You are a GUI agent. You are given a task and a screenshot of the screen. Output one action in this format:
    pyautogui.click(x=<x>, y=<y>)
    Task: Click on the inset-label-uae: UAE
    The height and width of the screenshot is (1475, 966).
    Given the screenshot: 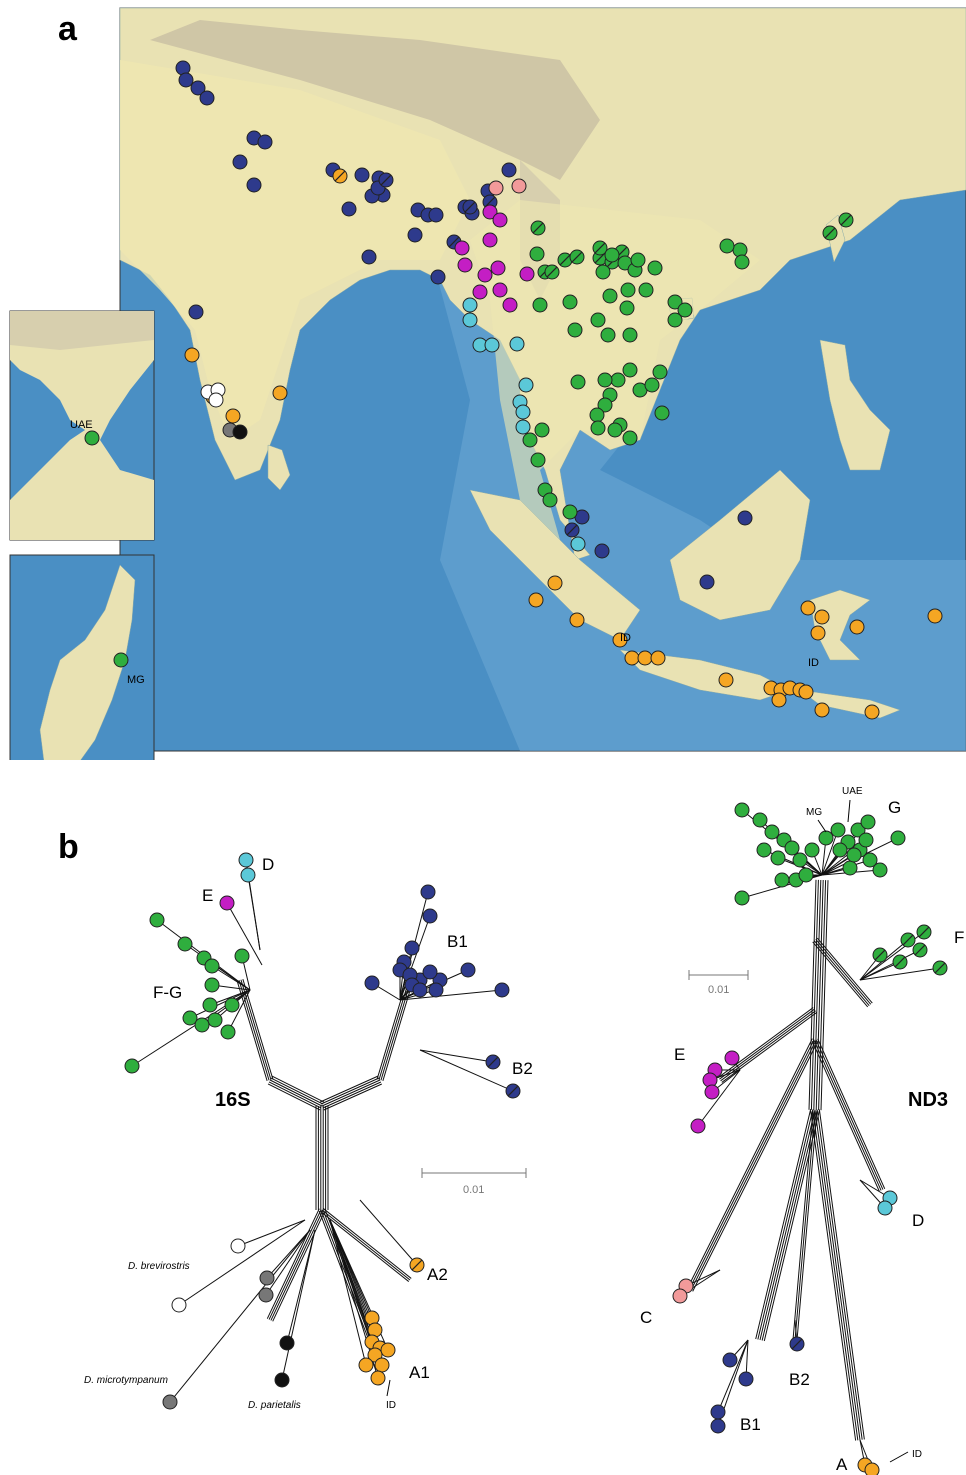 What is the action you would take?
    pyautogui.click(x=81, y=425)
    